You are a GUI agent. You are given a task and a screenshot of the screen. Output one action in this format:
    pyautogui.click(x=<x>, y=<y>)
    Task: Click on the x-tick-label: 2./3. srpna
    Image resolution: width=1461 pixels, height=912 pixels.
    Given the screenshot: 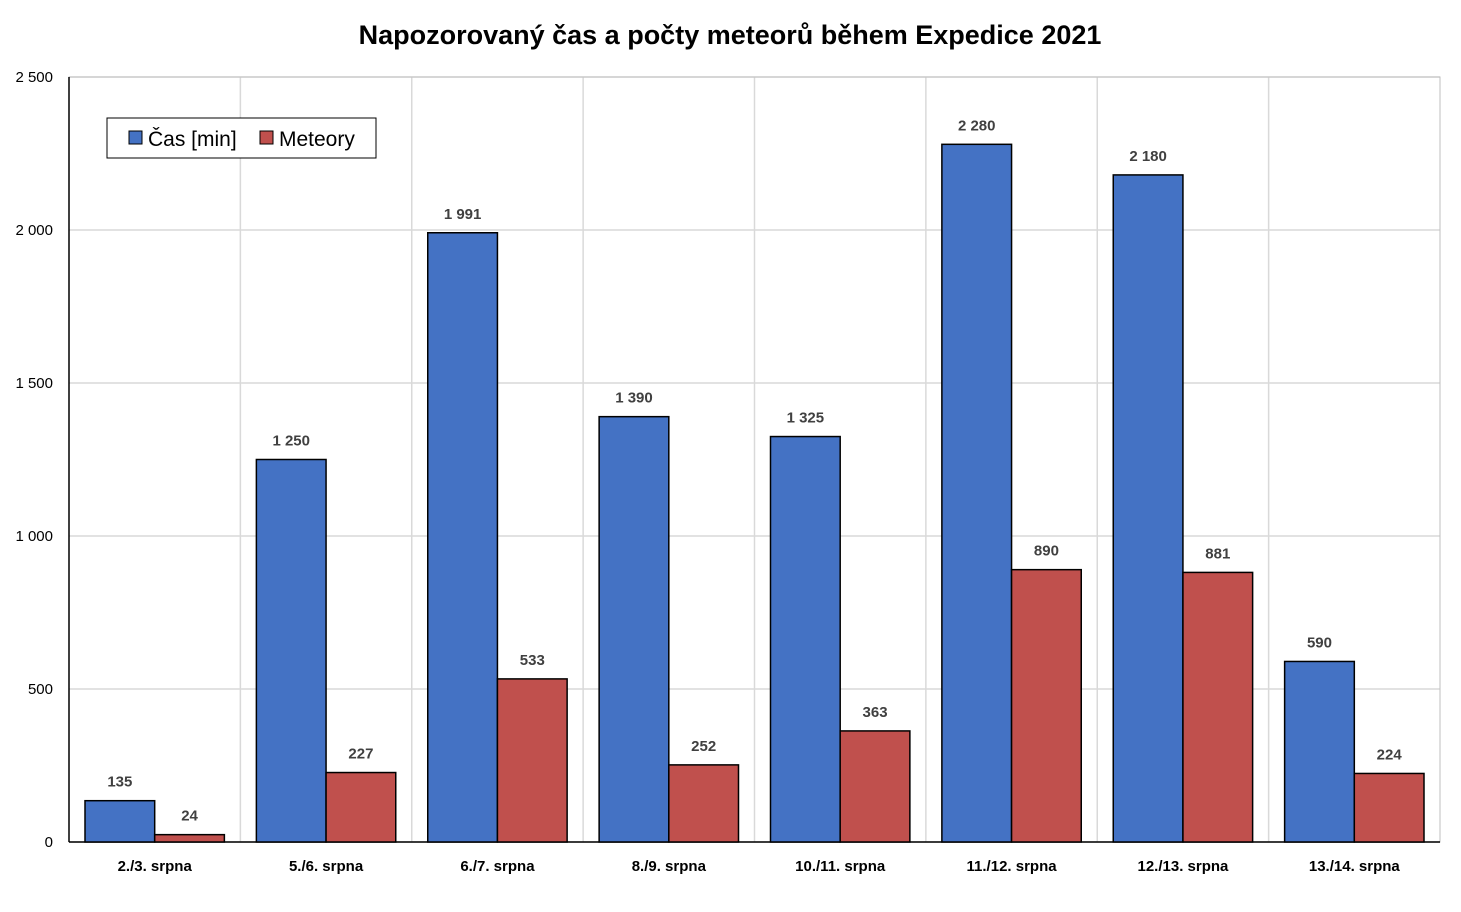 What is the action you would take?
    pyautogui.click(x=155, y=866)
    